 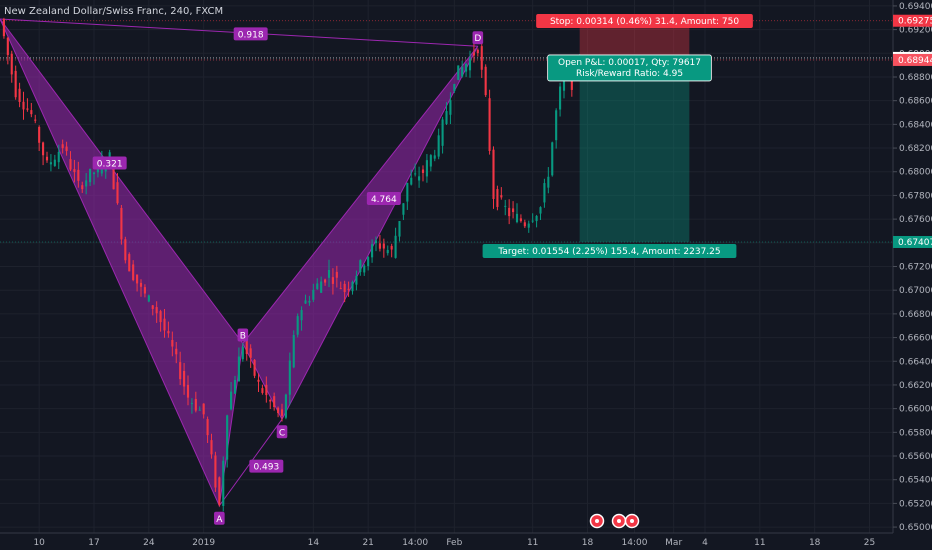 I want to click on event-markers, so click(x=614, y=521).